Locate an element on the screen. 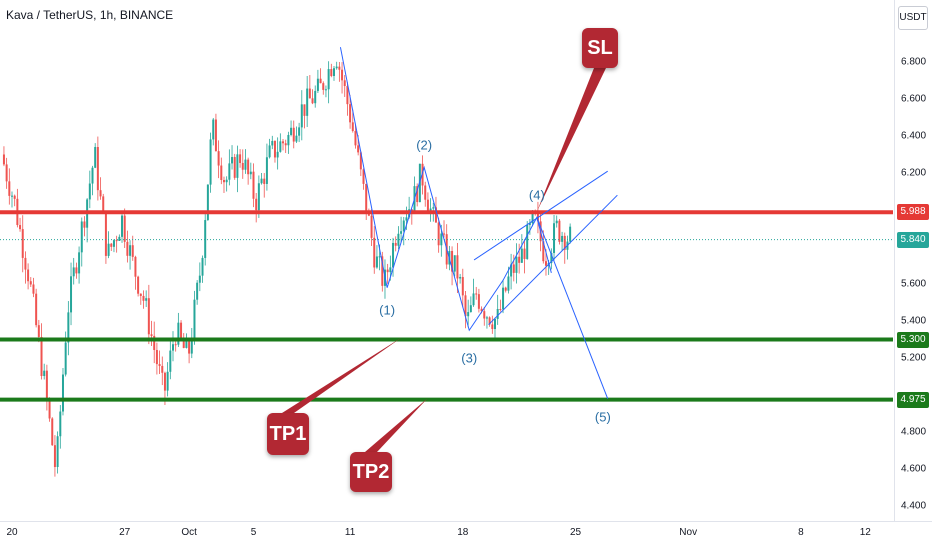  wave-label: (3) is located at coordinates (469, 358).